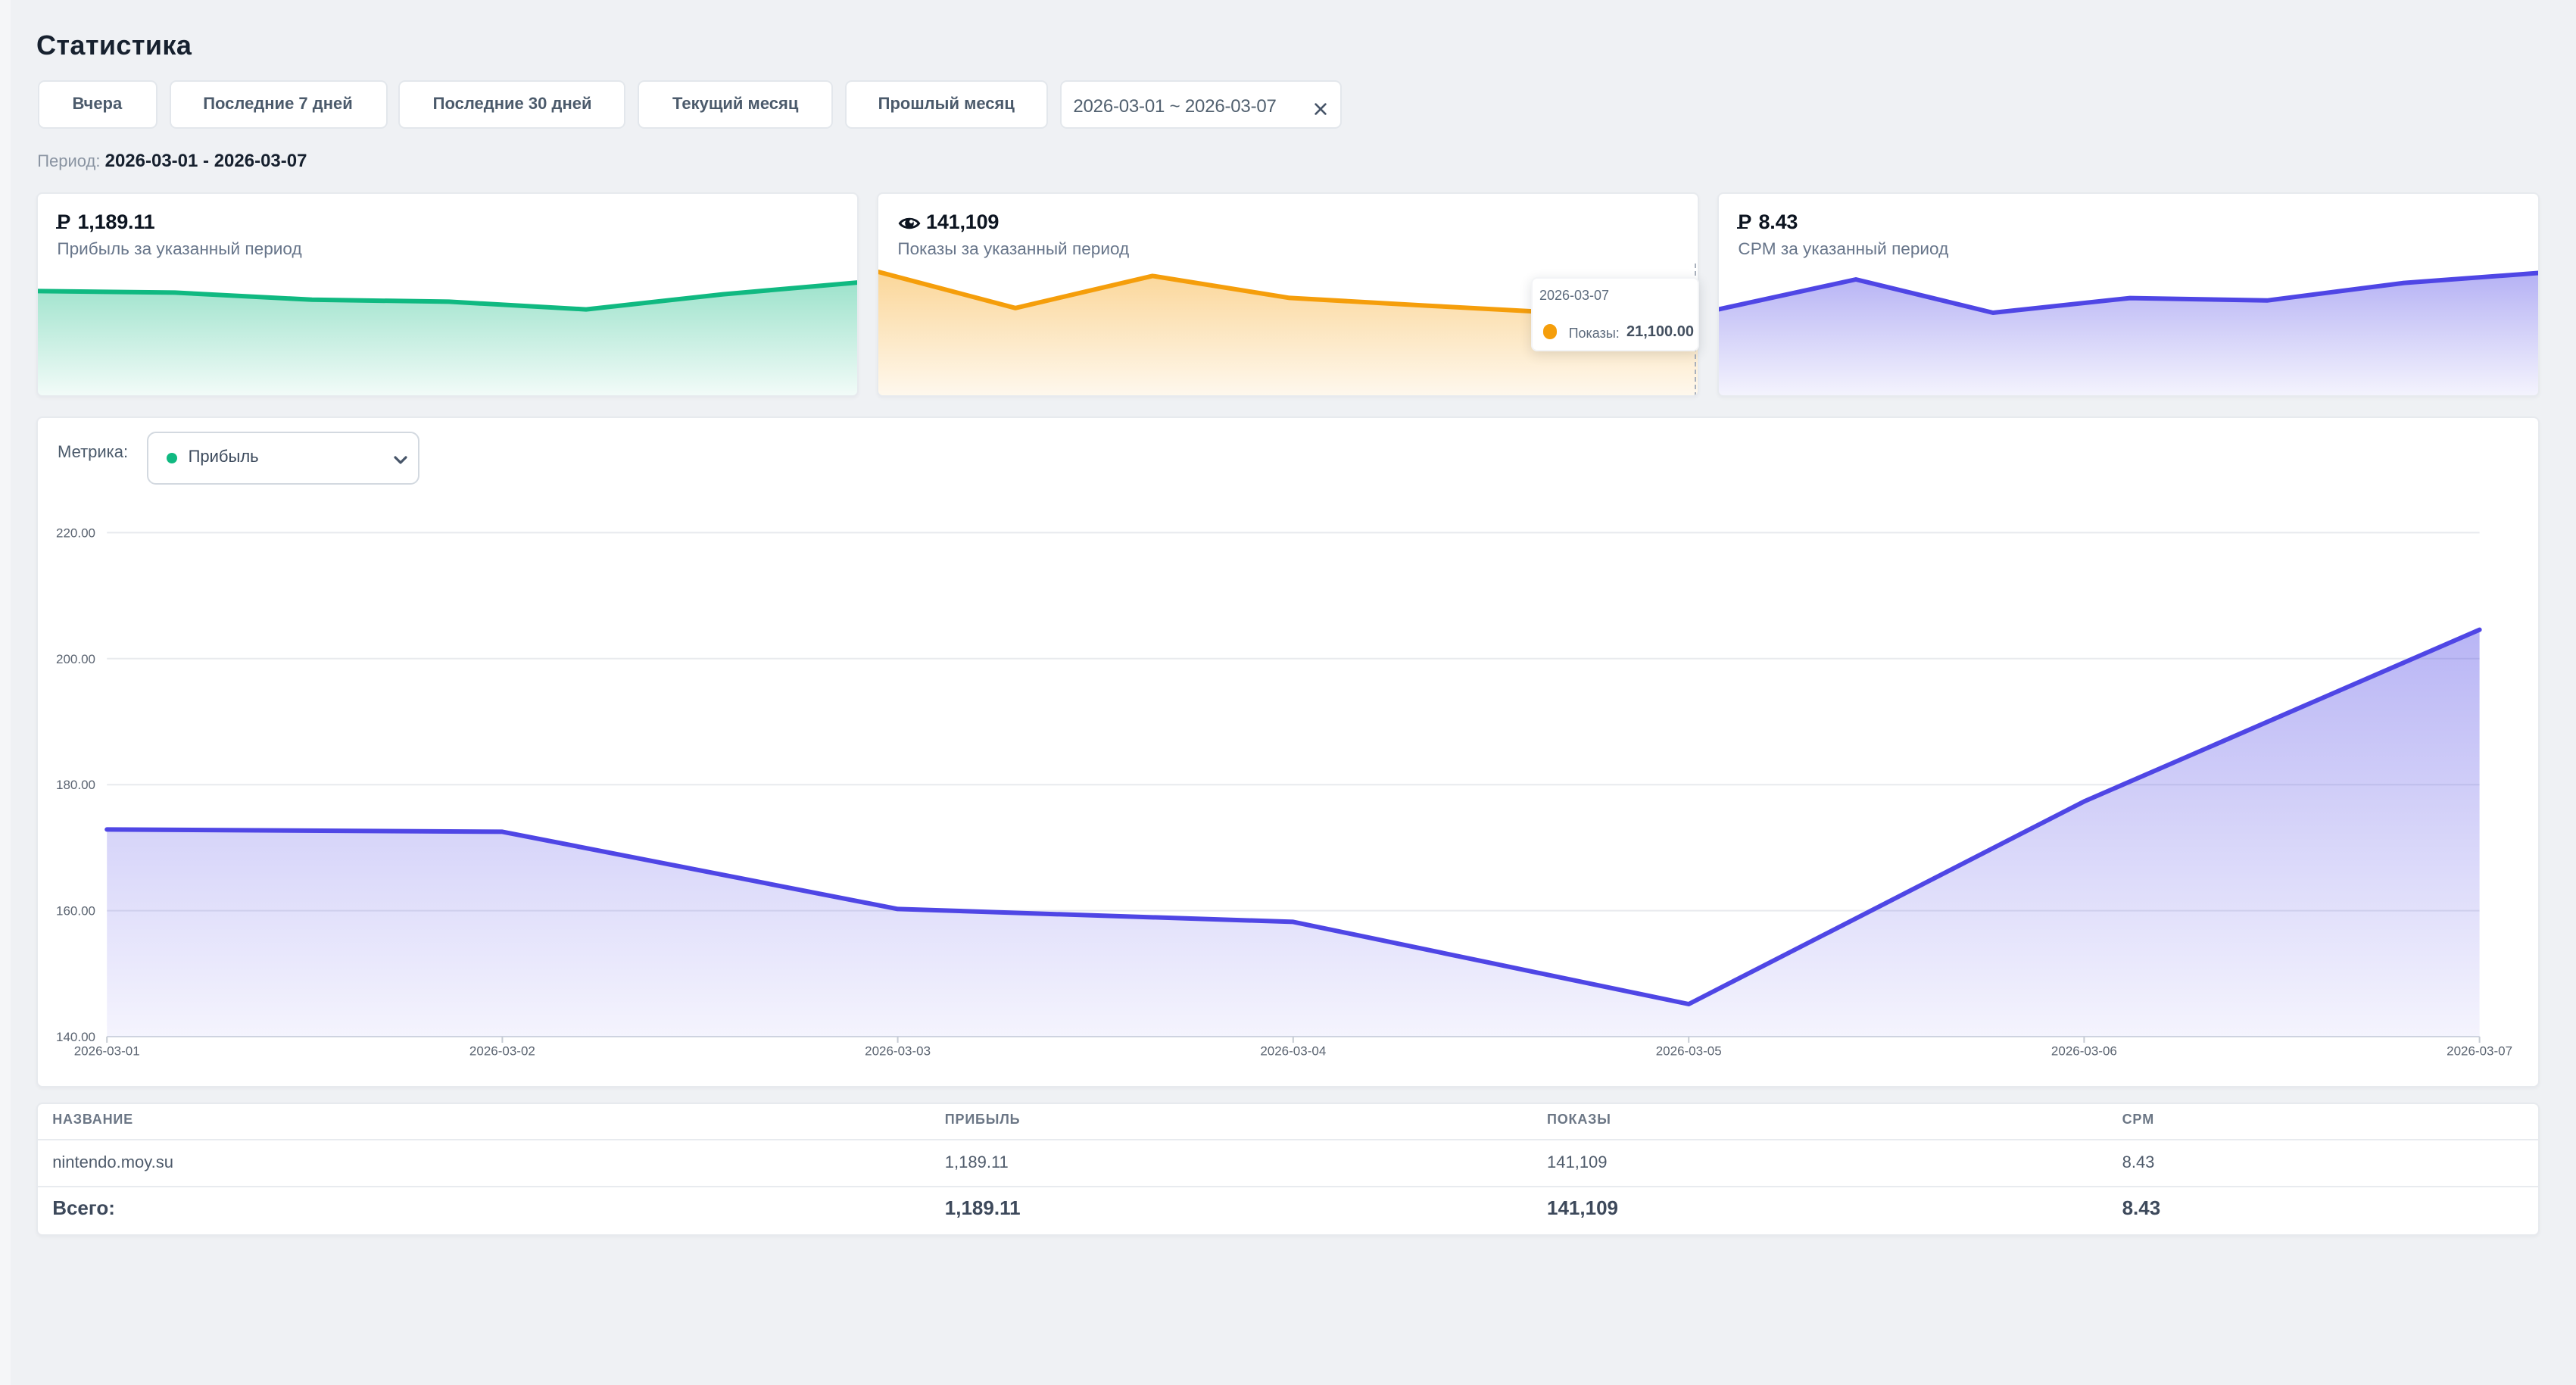  Describe the element at coordinates (75, 1037) in the screenshot. I see `svg-text: 140.00` at that location.